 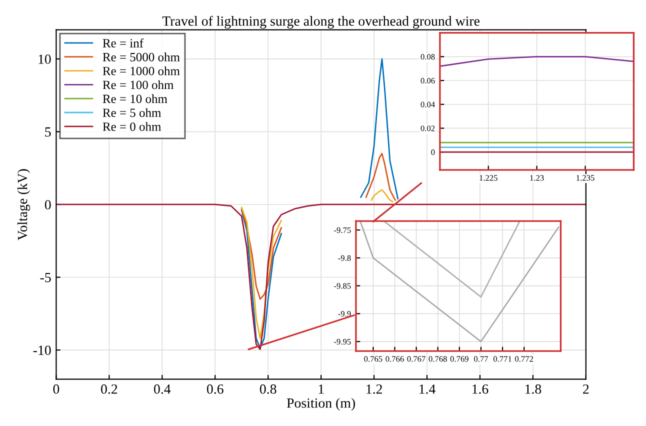 I want to click on legend-label: Re = inf, so click(x=123, y=43).